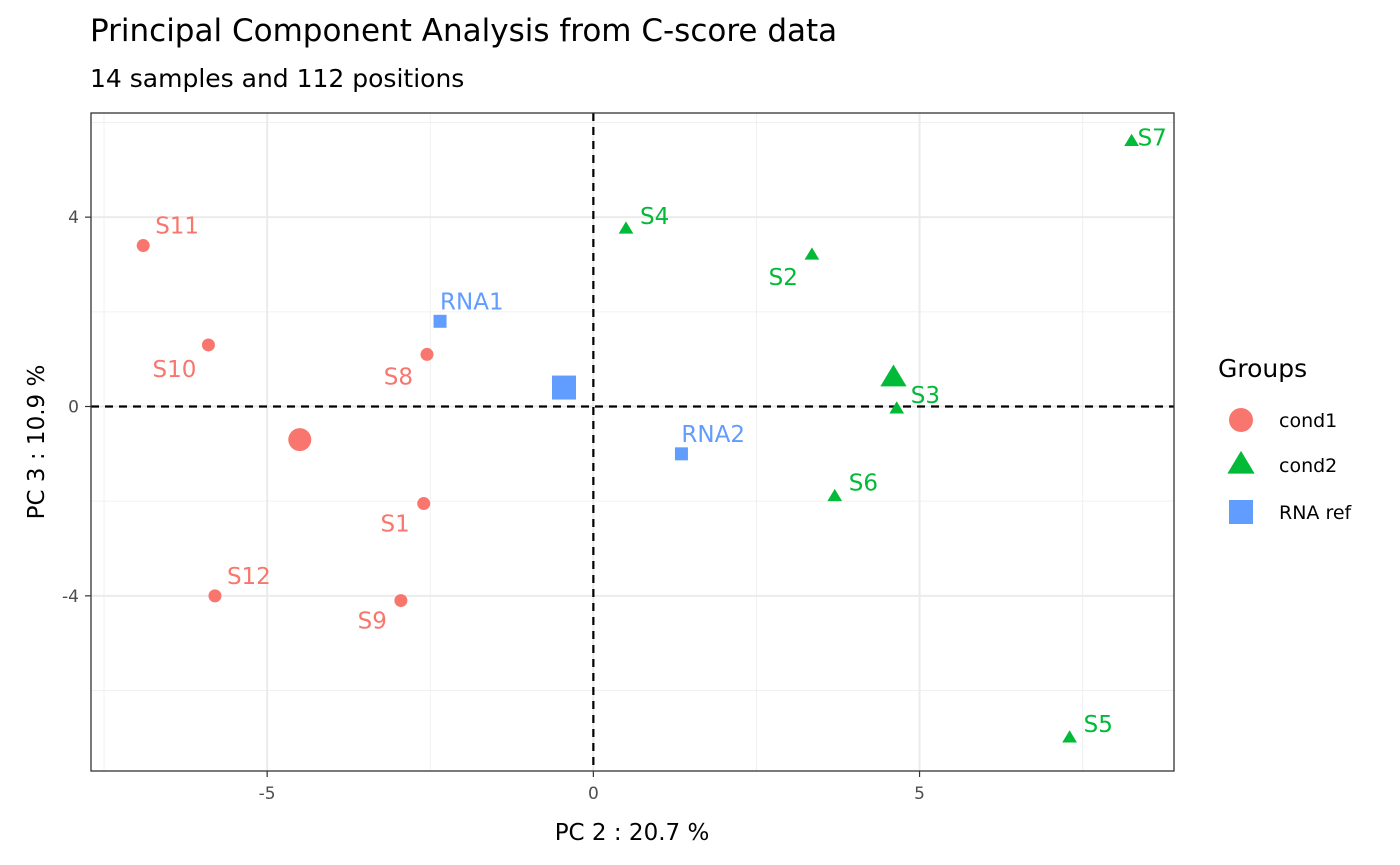 The width and height of the screenshot is (1400, 865). What do you see at coordinates (1285, 439) in the screenshot?
I see `legend: Groups cond1 cond2 RNA ref` at bounding box center [1285, 439].